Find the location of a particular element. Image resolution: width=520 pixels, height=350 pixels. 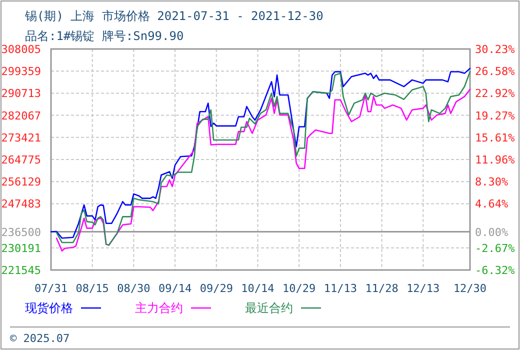

y-tick-label: 256129 is located at coordinates (21, 182).